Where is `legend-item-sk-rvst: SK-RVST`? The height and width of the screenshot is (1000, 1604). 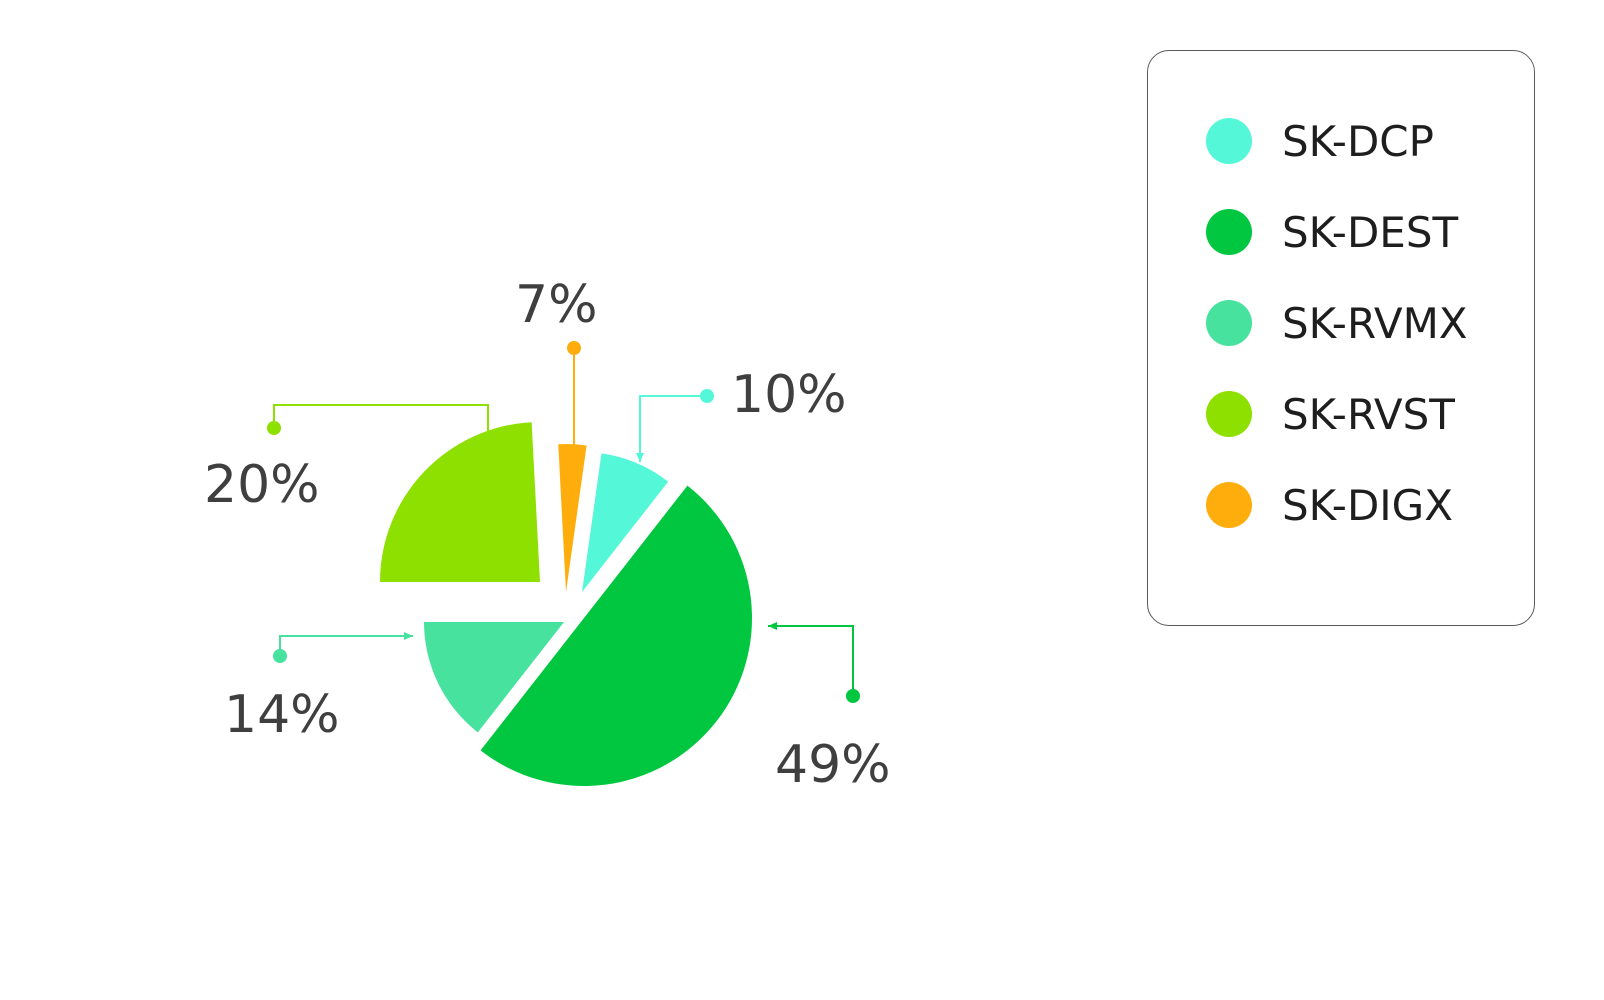
legend-item-sk-rvst: SK-RVST is located at coordinates (1330, 414).